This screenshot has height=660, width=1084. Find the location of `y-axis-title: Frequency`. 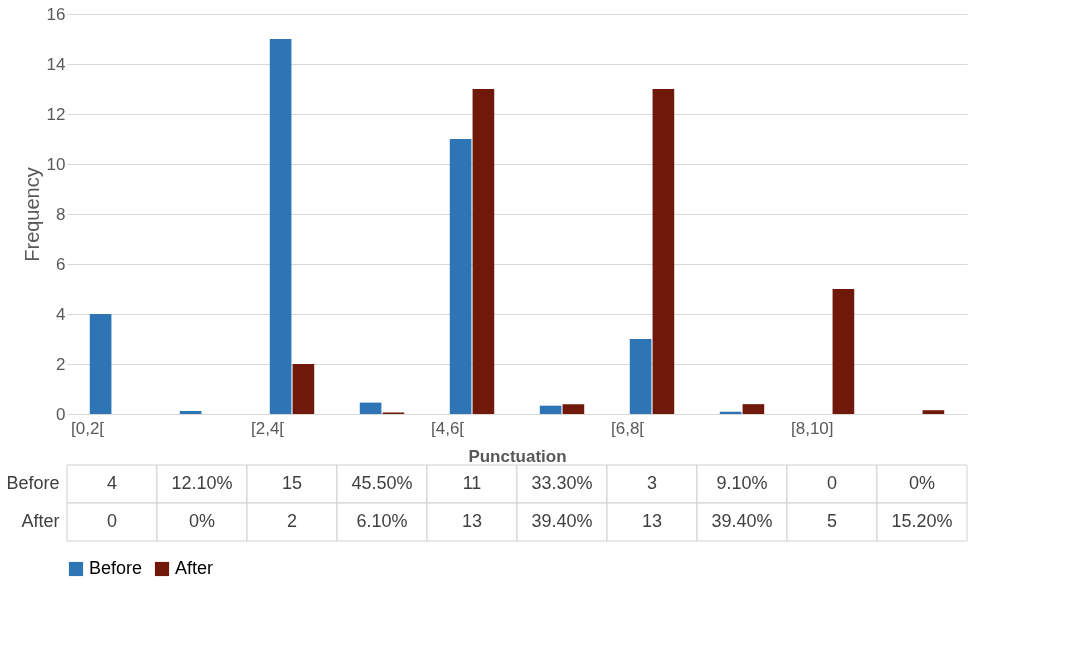

y-axis-title: Frequency is located at coordinates (31, 214).